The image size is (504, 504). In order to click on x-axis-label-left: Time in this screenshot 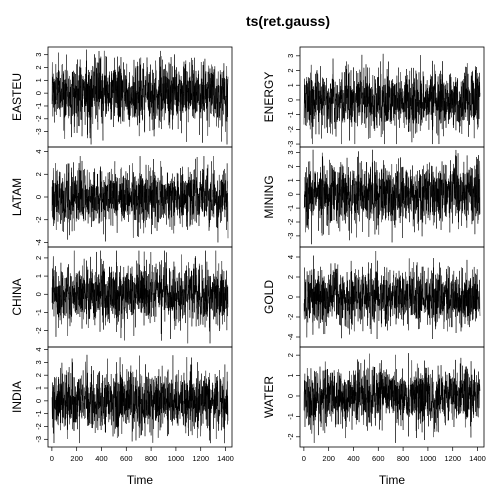, I will do `click(140, 480)`.